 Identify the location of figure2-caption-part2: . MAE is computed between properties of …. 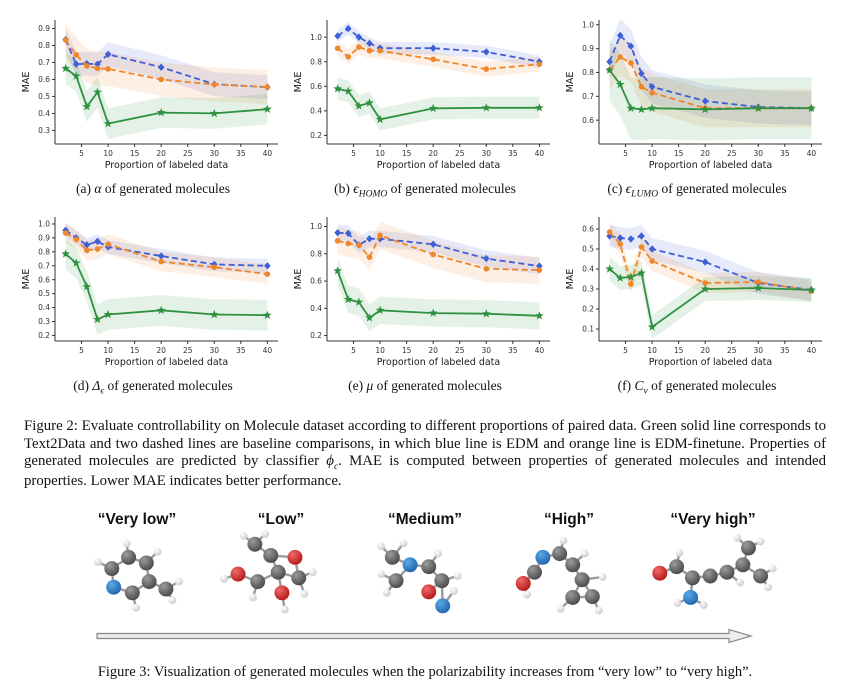
(425, 471).